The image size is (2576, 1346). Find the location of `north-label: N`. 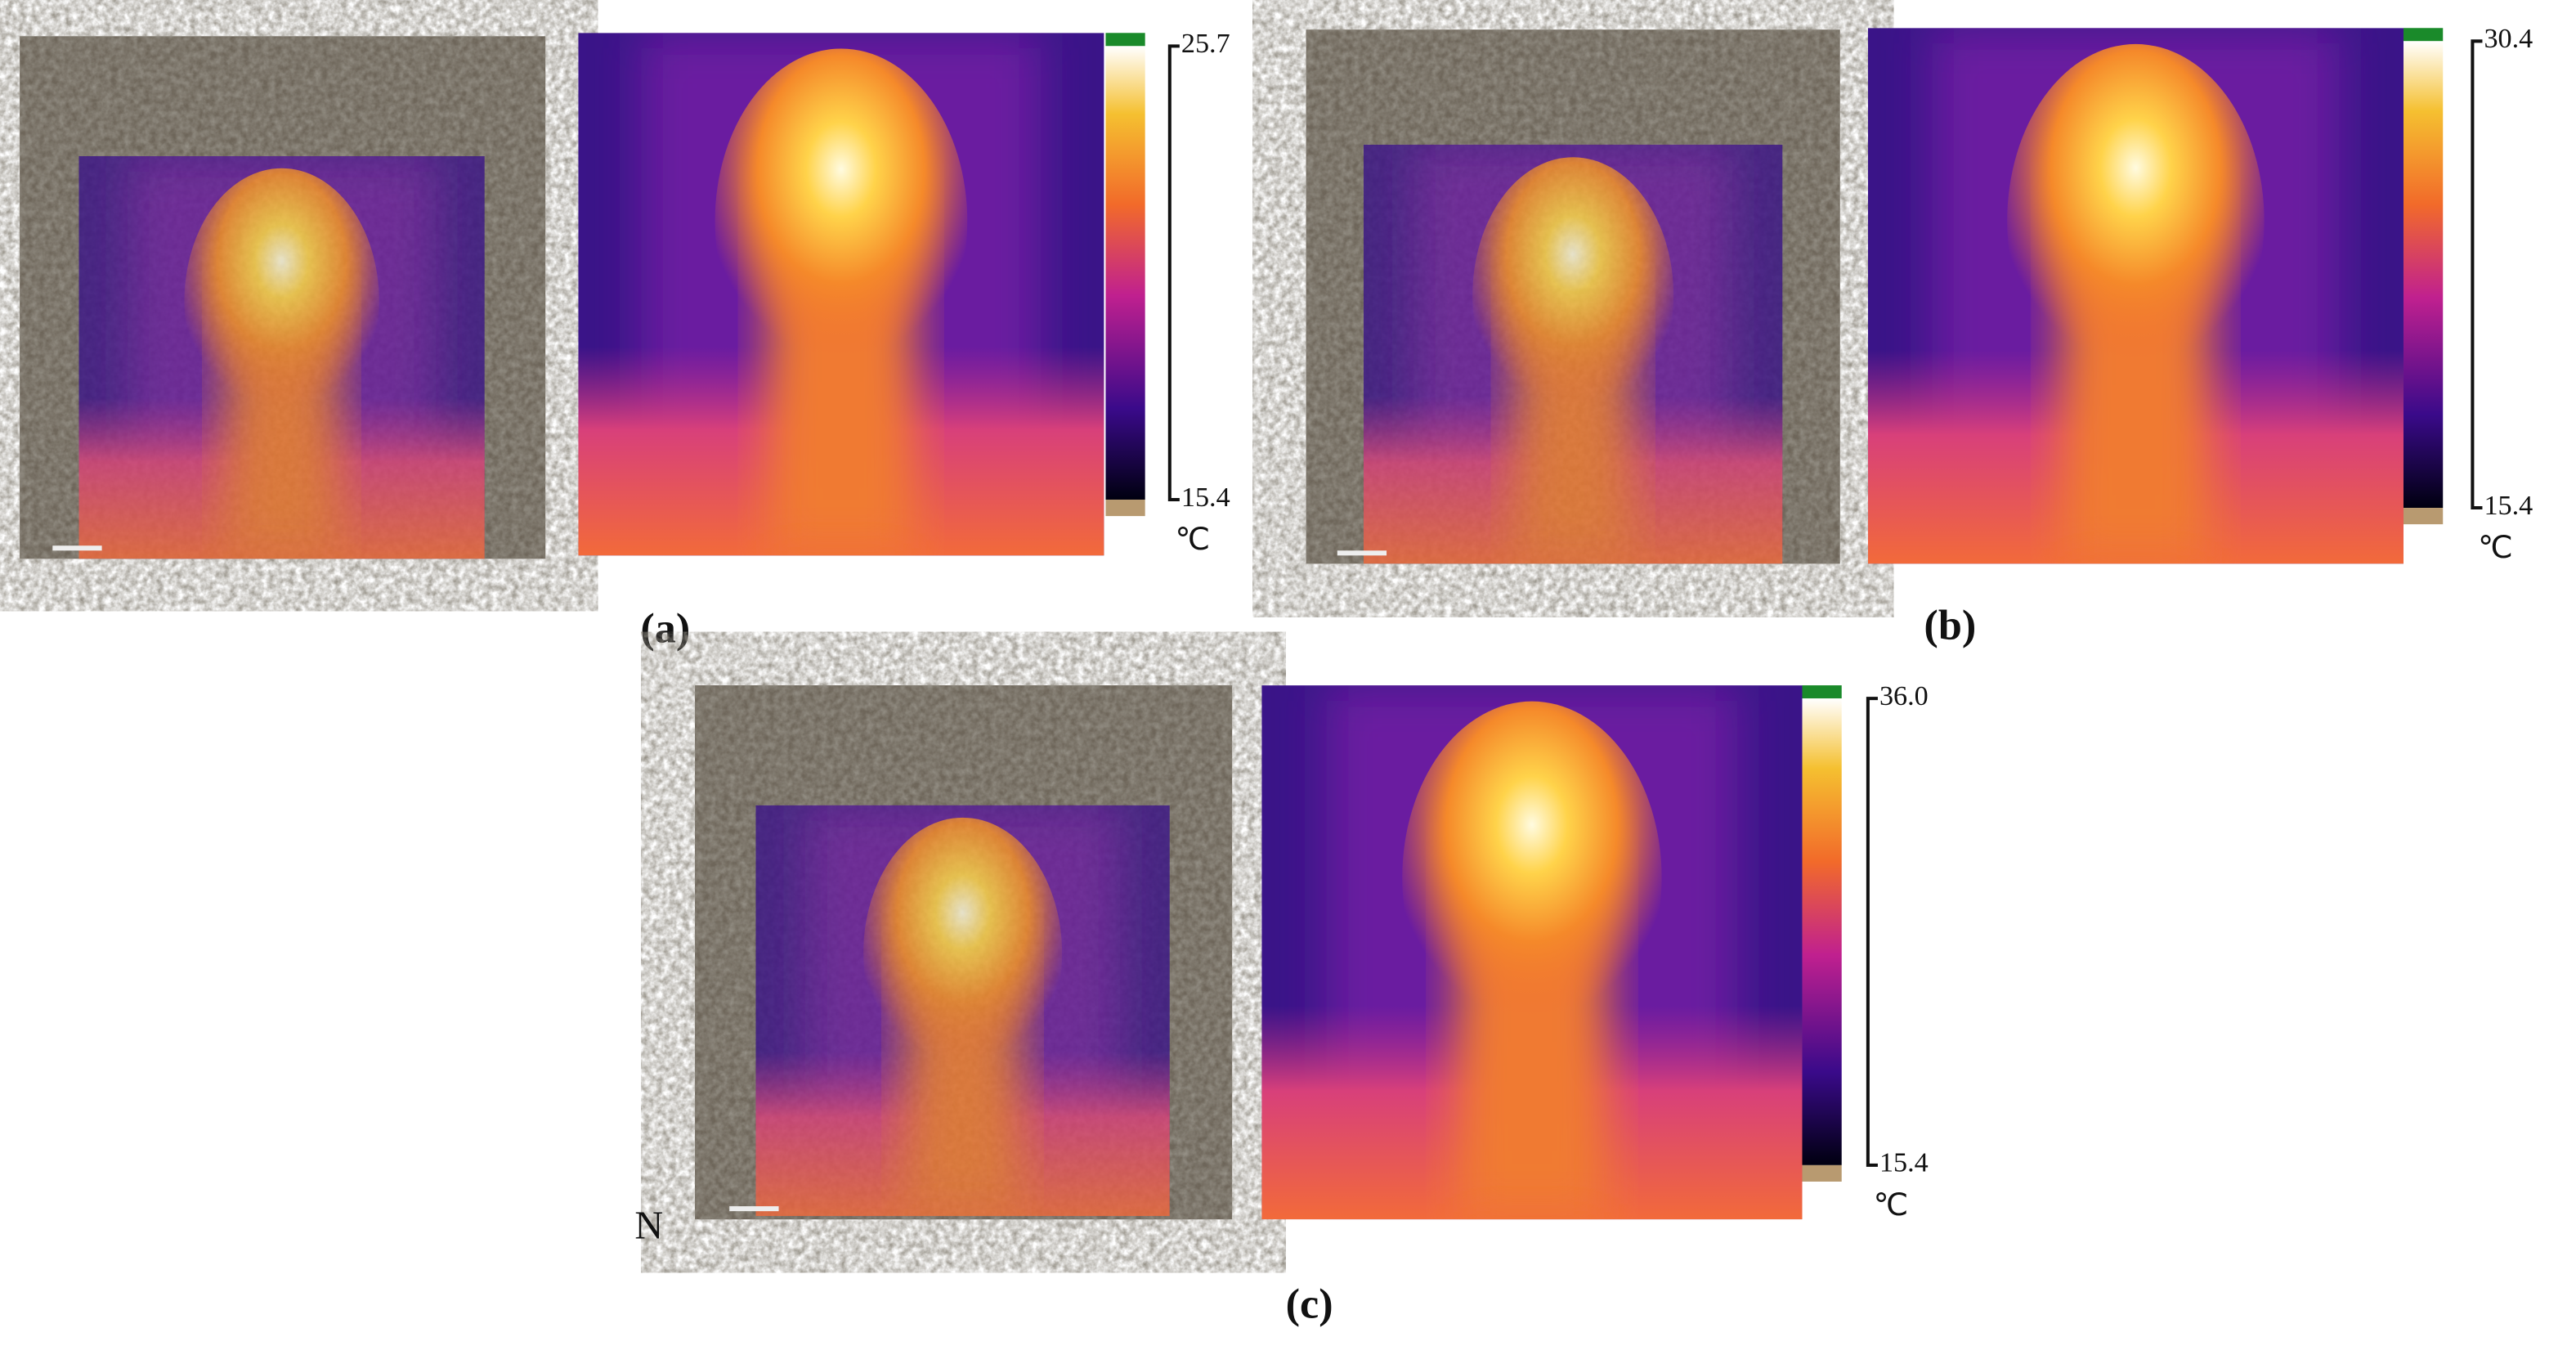

north-label: N is located at coordinates (648, 1225).